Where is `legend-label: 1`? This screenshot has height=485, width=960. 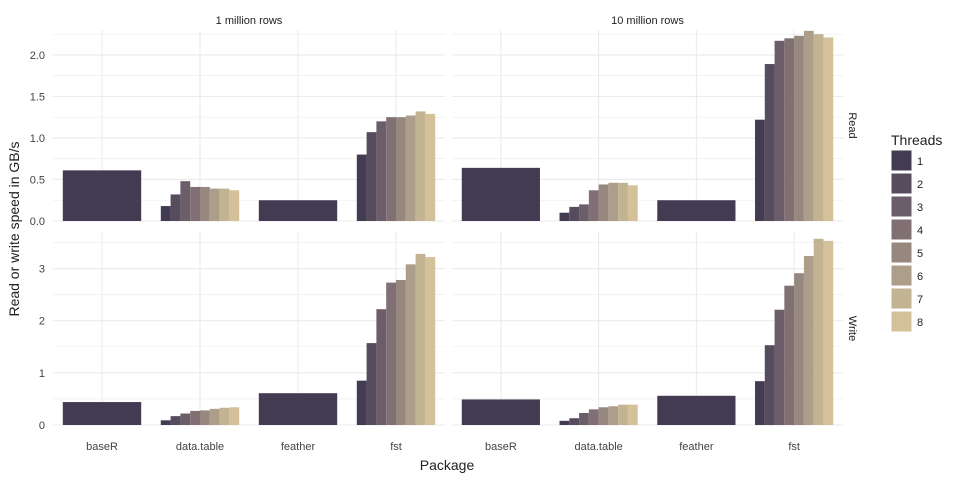
legend-label: 1 is located at coordinates (920, 162).